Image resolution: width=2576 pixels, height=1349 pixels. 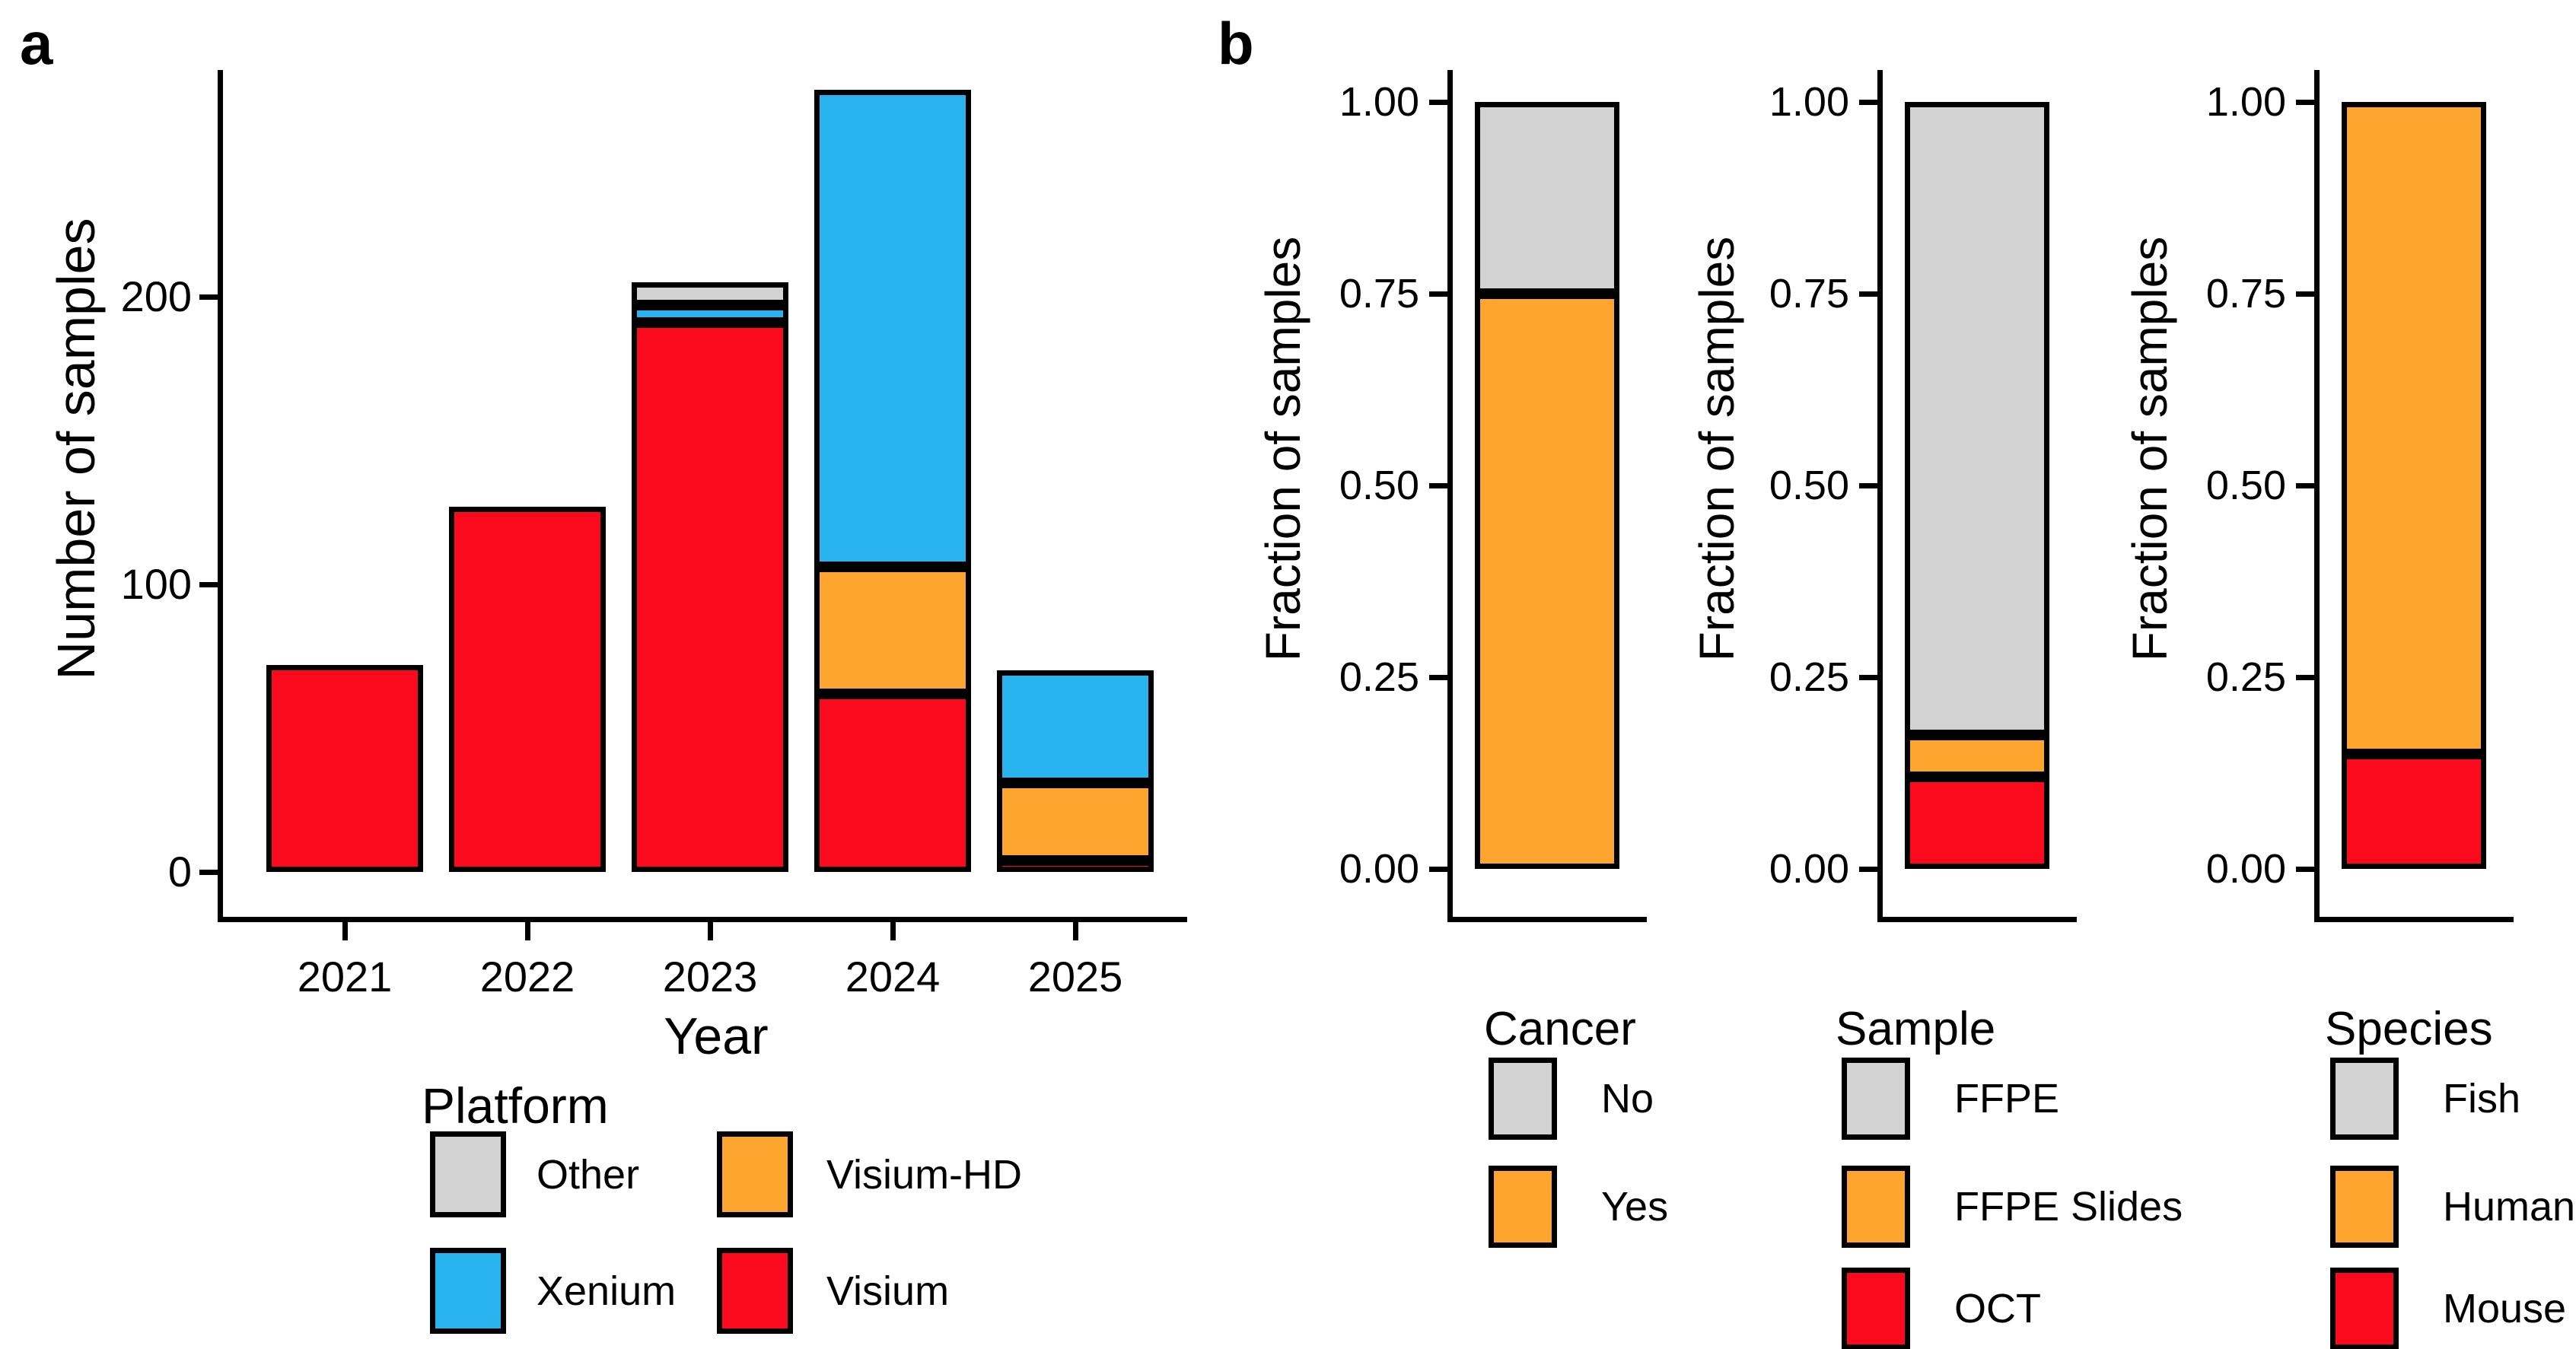 I want to click on panel-a-x-tick-label-2024: 2024, so click(x=893, y=977).